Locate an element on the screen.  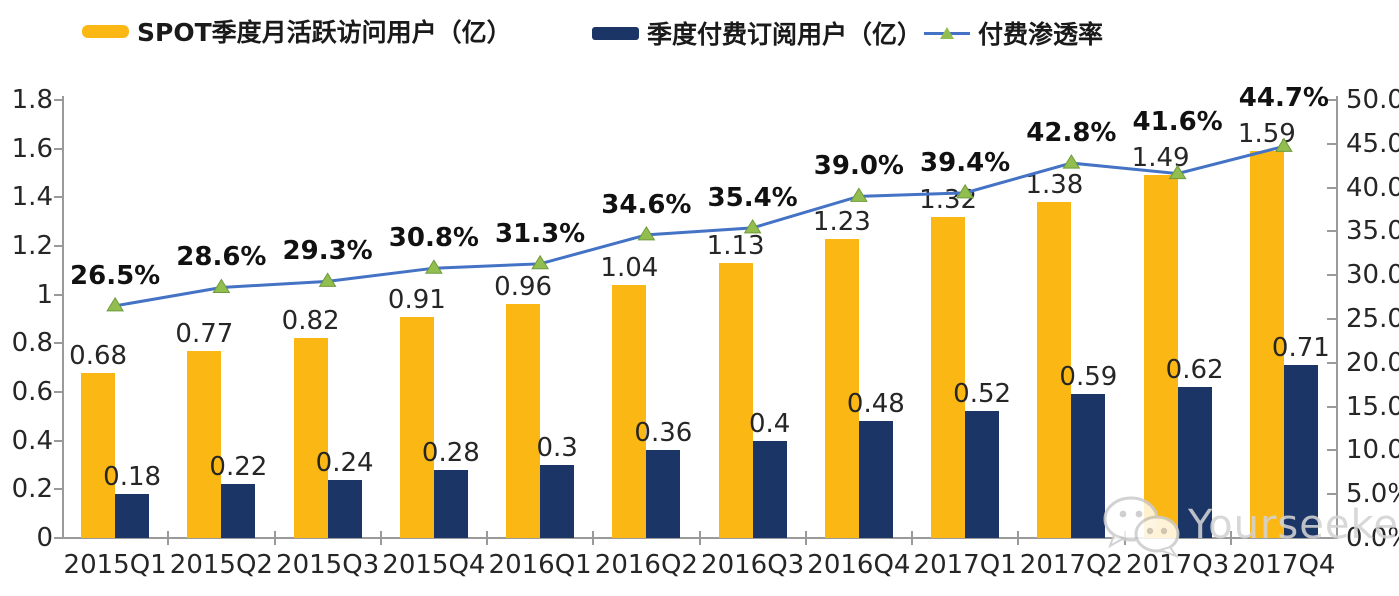
y-axis-right-label: 35.0% is located at coordinates (1372, 231).